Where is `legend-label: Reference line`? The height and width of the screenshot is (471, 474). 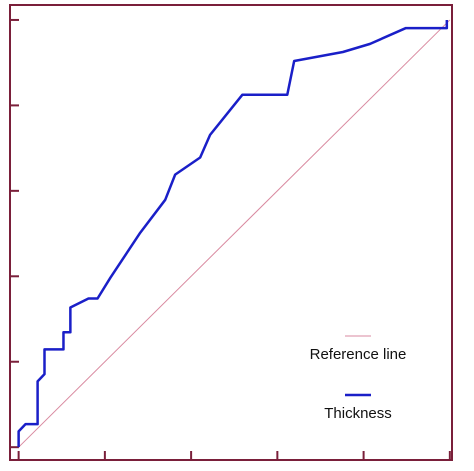
legend-label: Reference line is located at coordinates (358, 354).